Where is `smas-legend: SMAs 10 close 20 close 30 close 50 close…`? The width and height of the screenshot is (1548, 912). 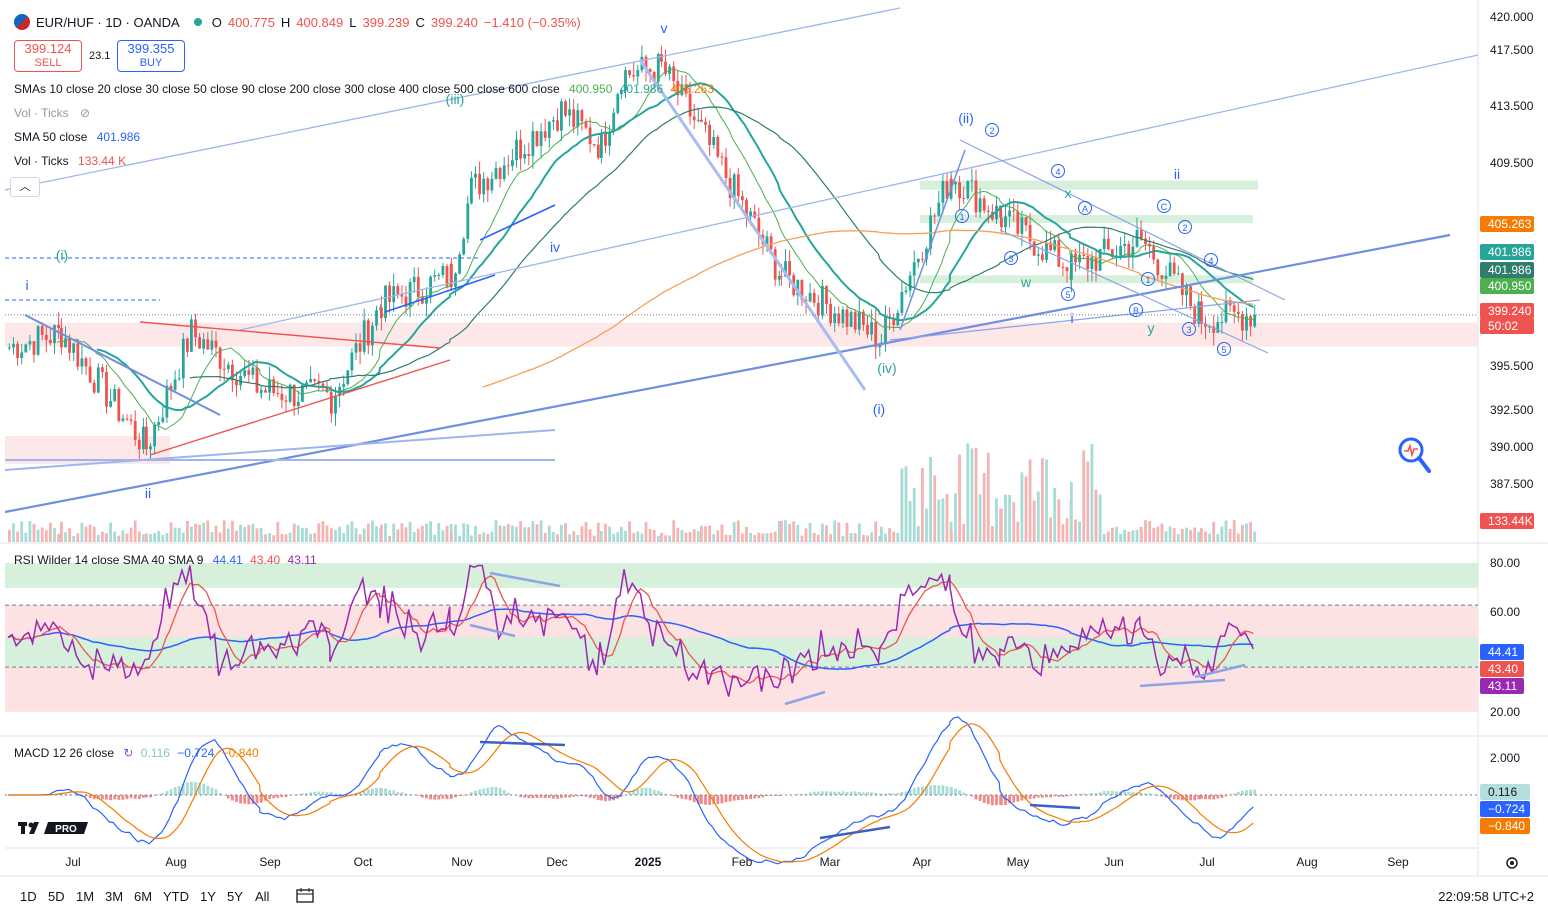 smas-legend: SMAs 10 close 20 close 30 close 50 close… is located at coordinates (364, 89).